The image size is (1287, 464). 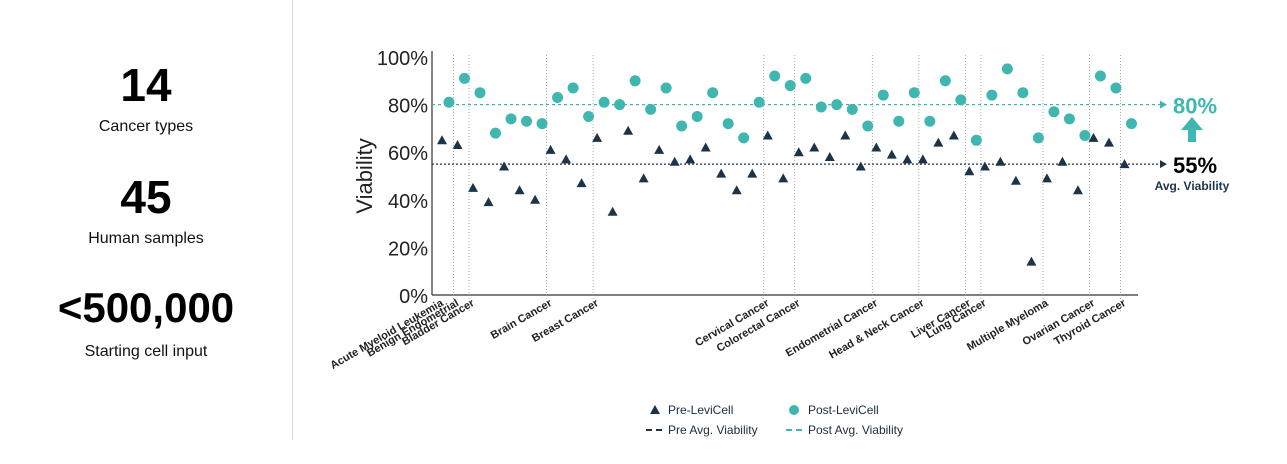 I want to click on legend-pre-label: Pre-LeviCell, so click(x=701, y=410).